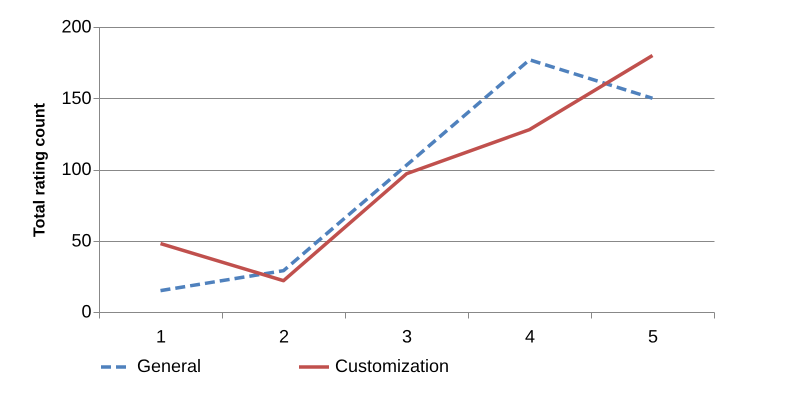 Image resolution: width=793 pixels, height=401 pixels. Describe the element at coordinates (81, 240) in the screenshot. I see `y-tick-label: 50` at that location.